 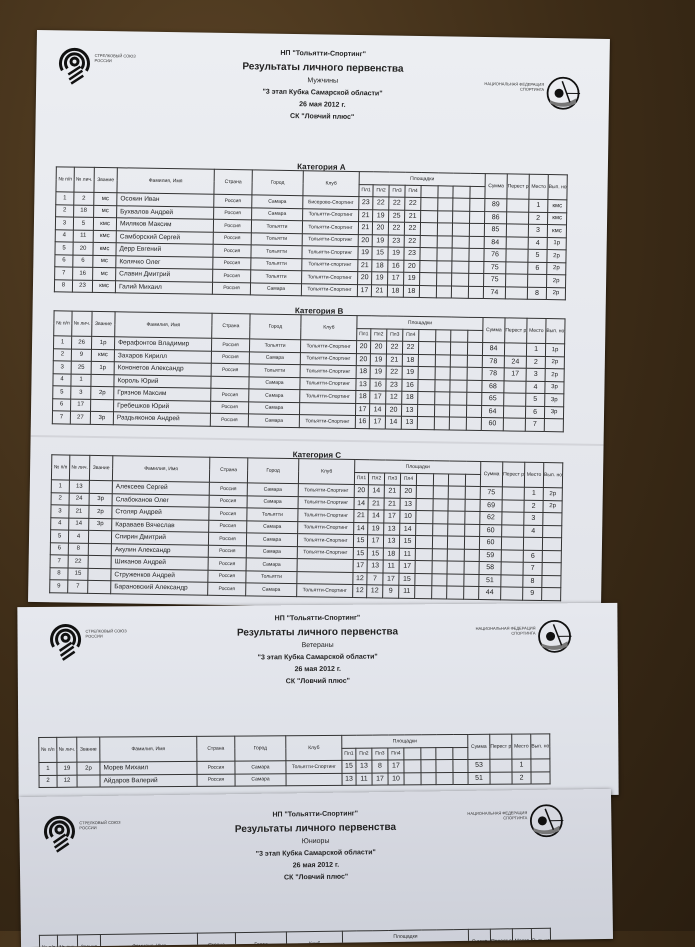 I want to click on place-number: 5, so click(x=64, y=248).